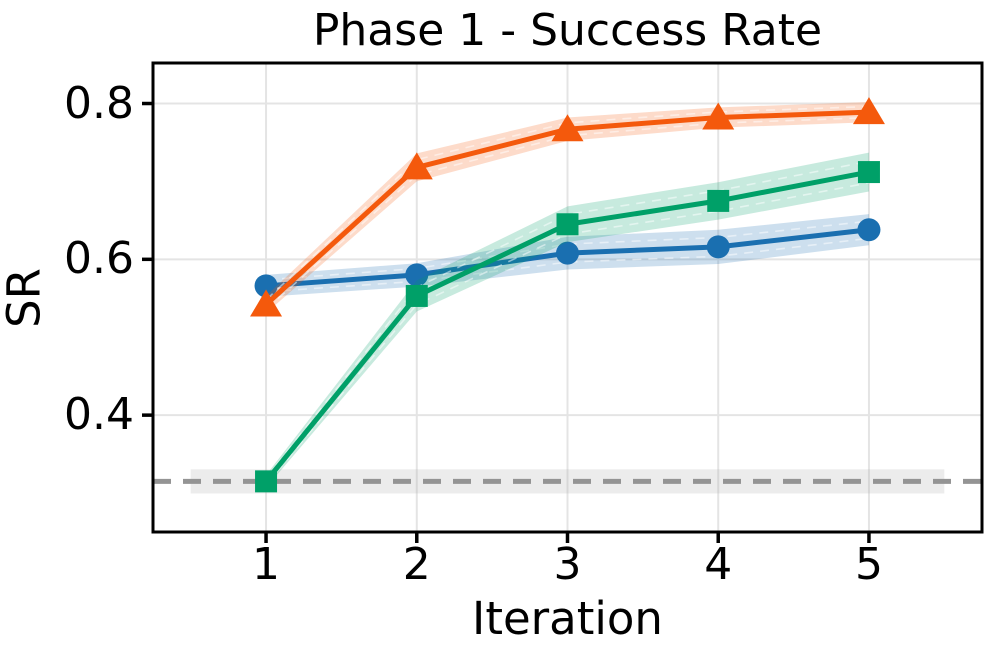 This screenshot has height=660, width=997. Describe the element at coordinates (567, 30) in the screenshot. I see `chart-title: Phase 1 - Success Rate` at that location.